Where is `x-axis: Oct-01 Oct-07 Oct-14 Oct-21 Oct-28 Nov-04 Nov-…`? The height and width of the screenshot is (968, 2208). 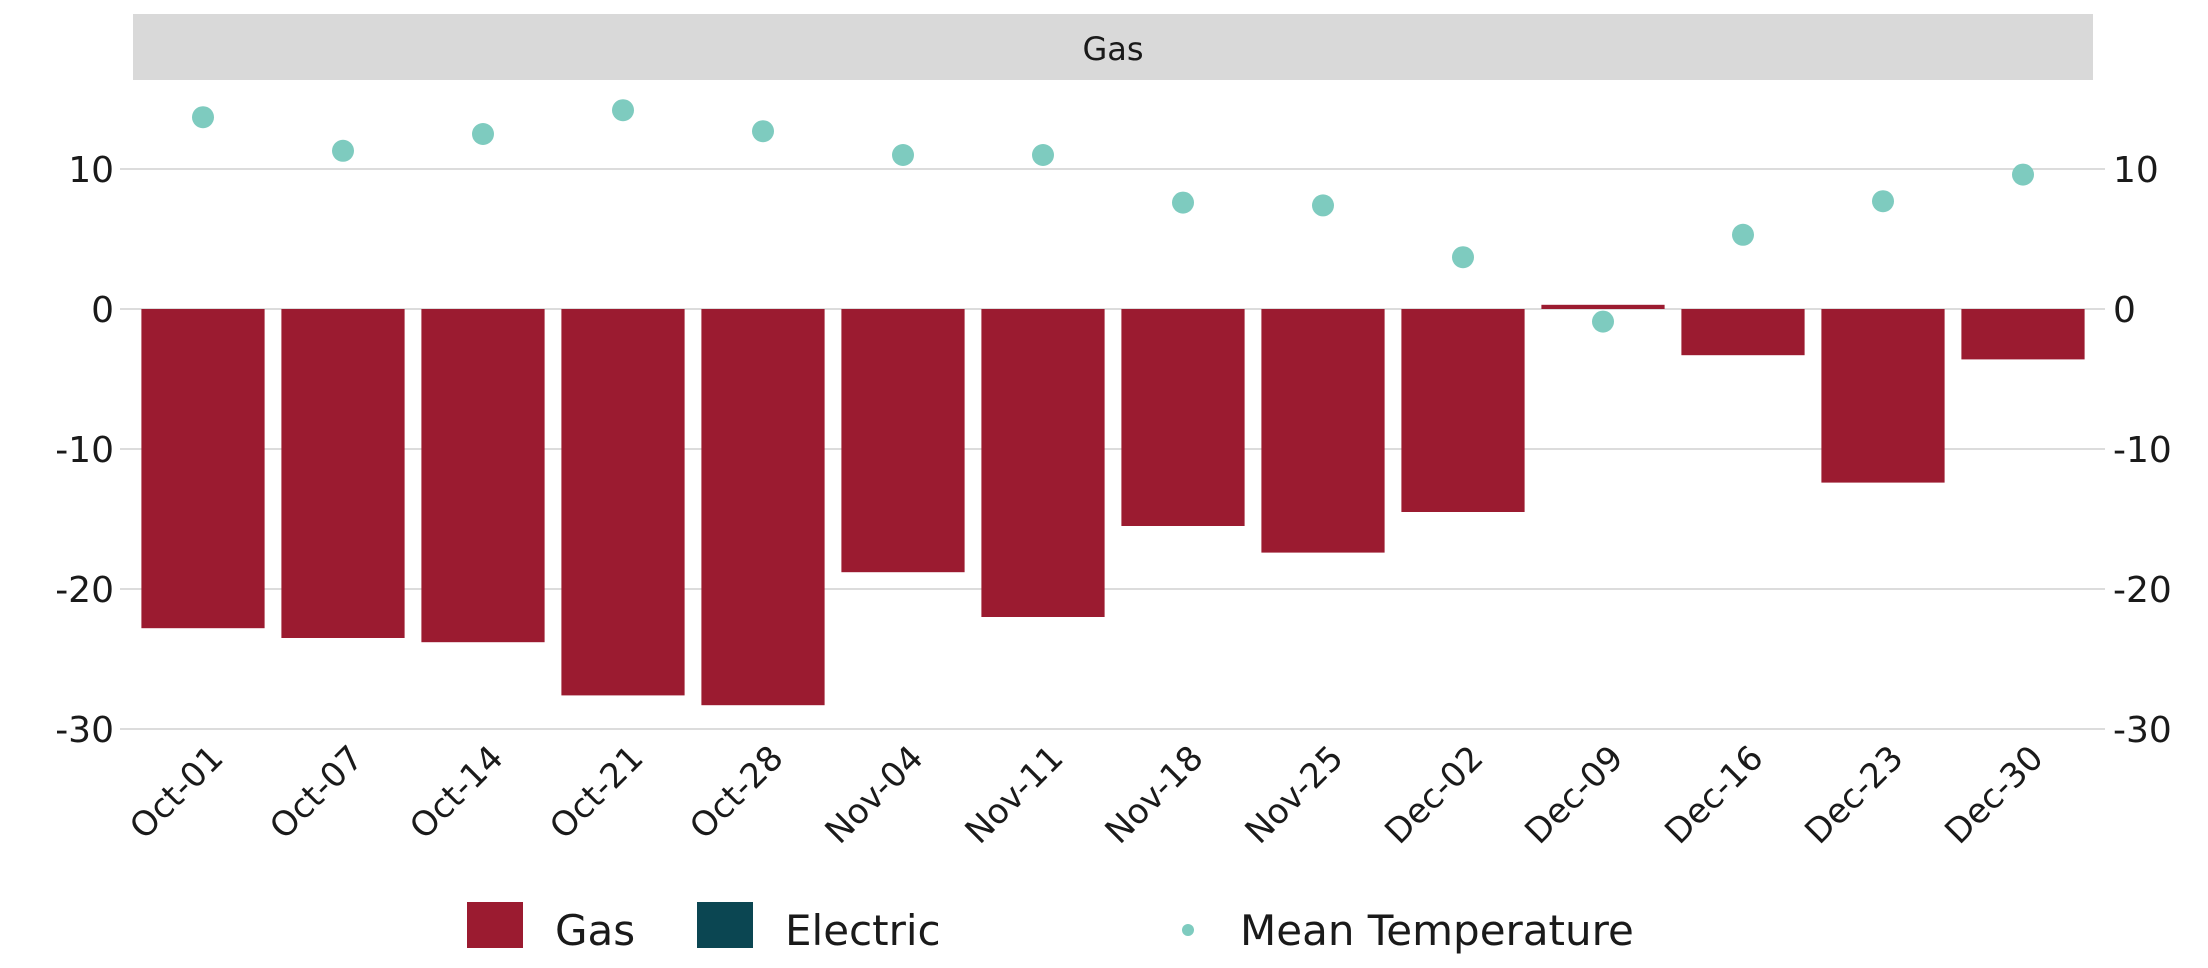
x-axis: Oct-01 Oct-07 Oct-14 Oct-21 Oct-28 Nov-04 Nov-… is located at coordinates (1086, 795).